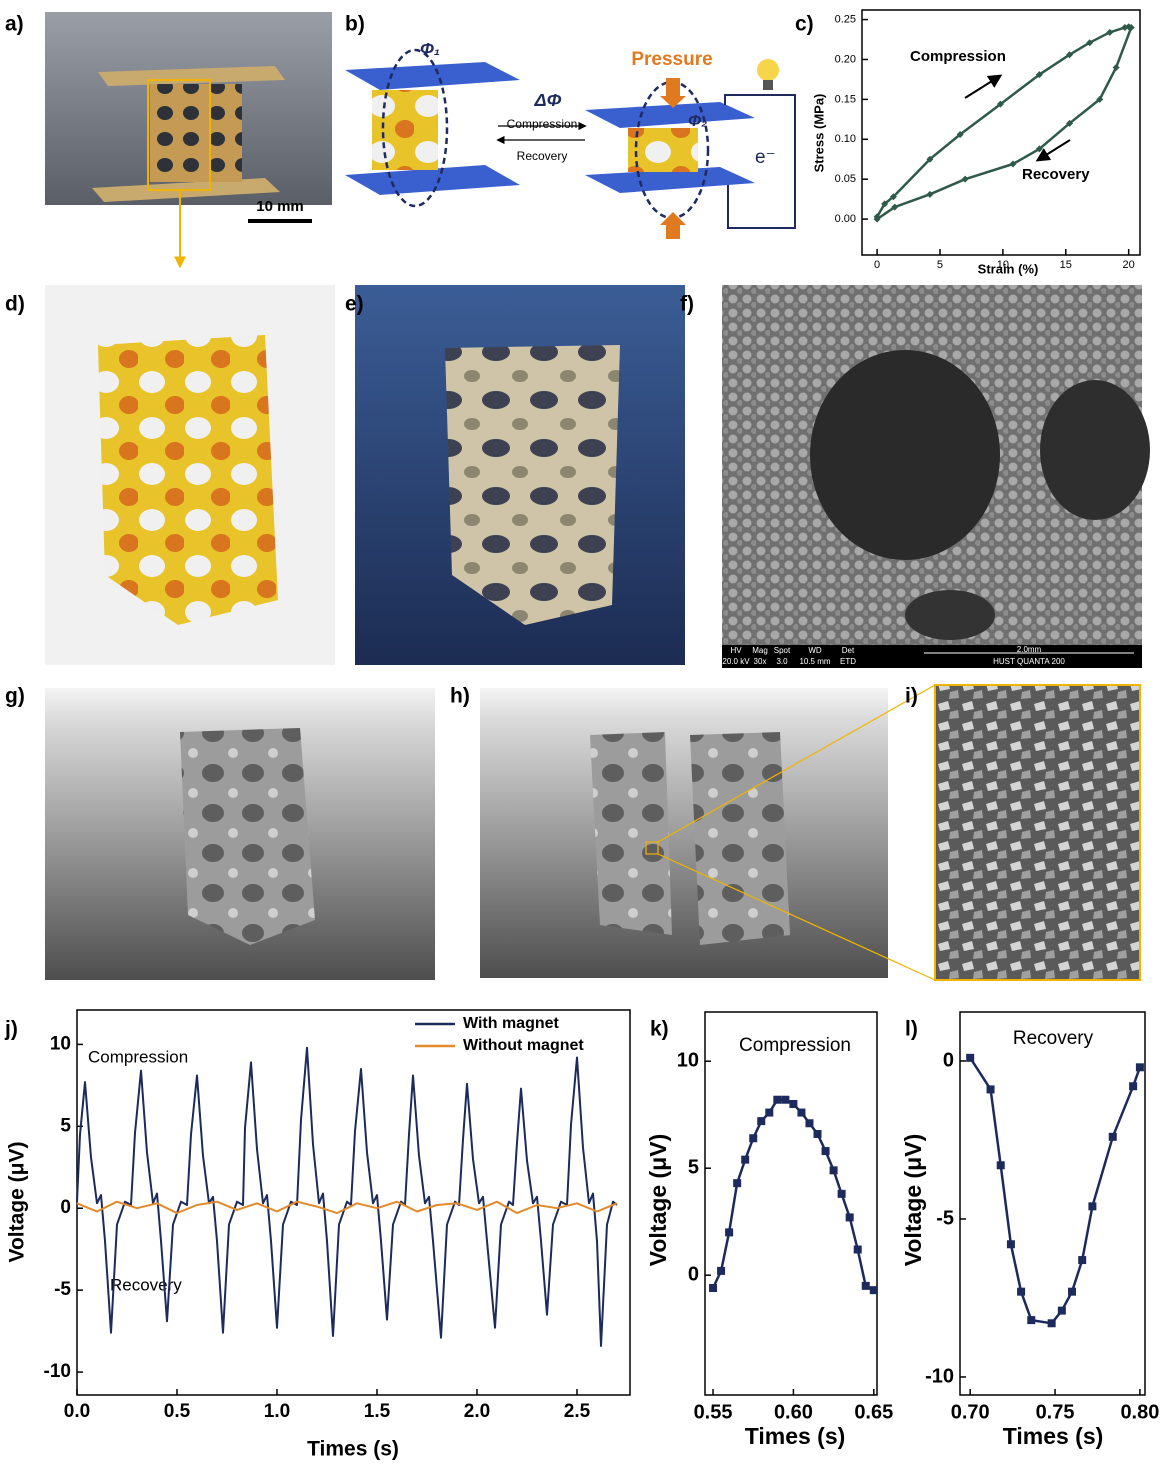 This screenshot has height=1468, width=1167. Describe the element at coordinates (958, 56) in the screenshot. I see `annotation: Compression` at that location.